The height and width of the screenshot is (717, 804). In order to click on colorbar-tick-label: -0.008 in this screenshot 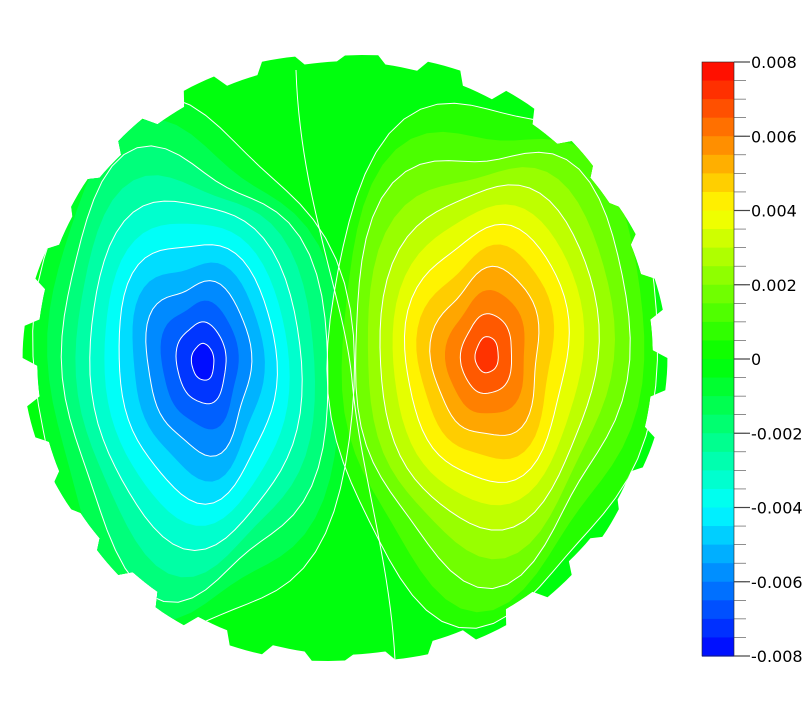, I will do `click(777, 656)`.